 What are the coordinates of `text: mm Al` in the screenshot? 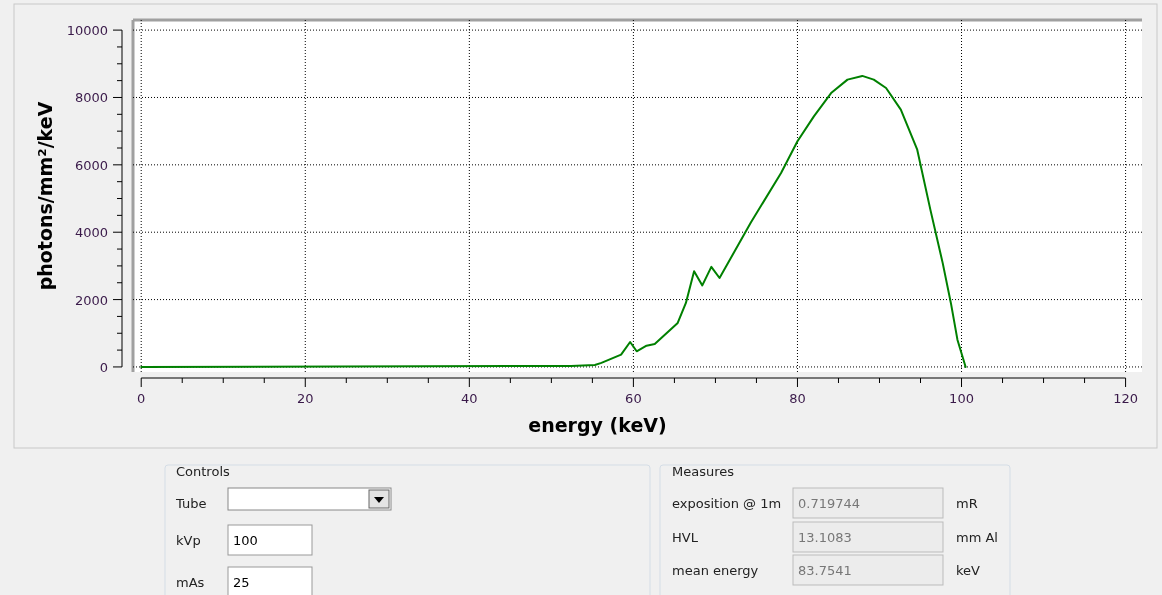 It's located at (977, 537).